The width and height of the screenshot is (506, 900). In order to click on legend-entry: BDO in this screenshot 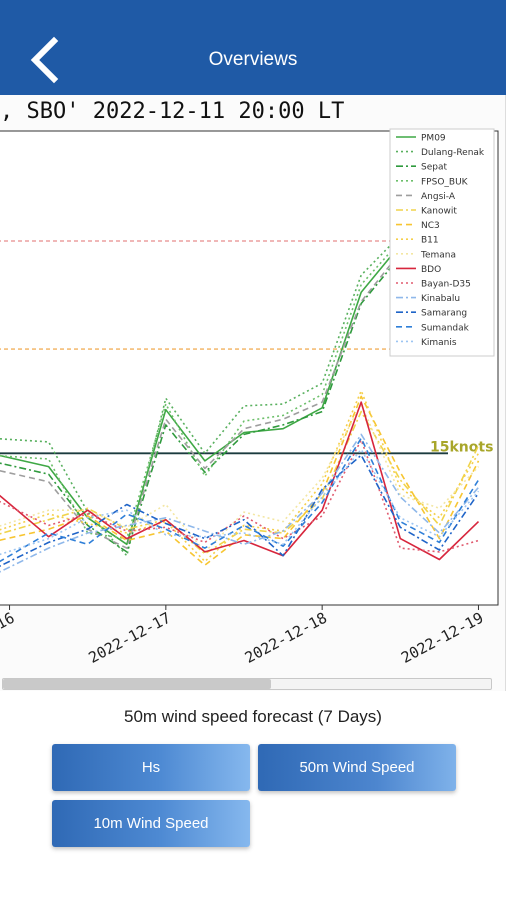, I will do `click(431, 270)`.